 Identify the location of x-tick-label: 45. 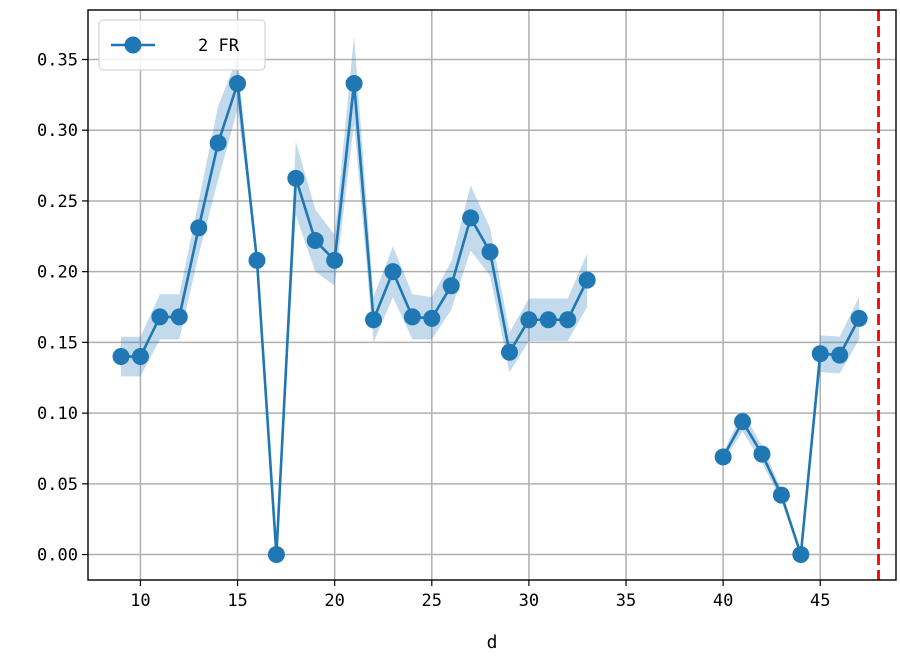
(820, 601).